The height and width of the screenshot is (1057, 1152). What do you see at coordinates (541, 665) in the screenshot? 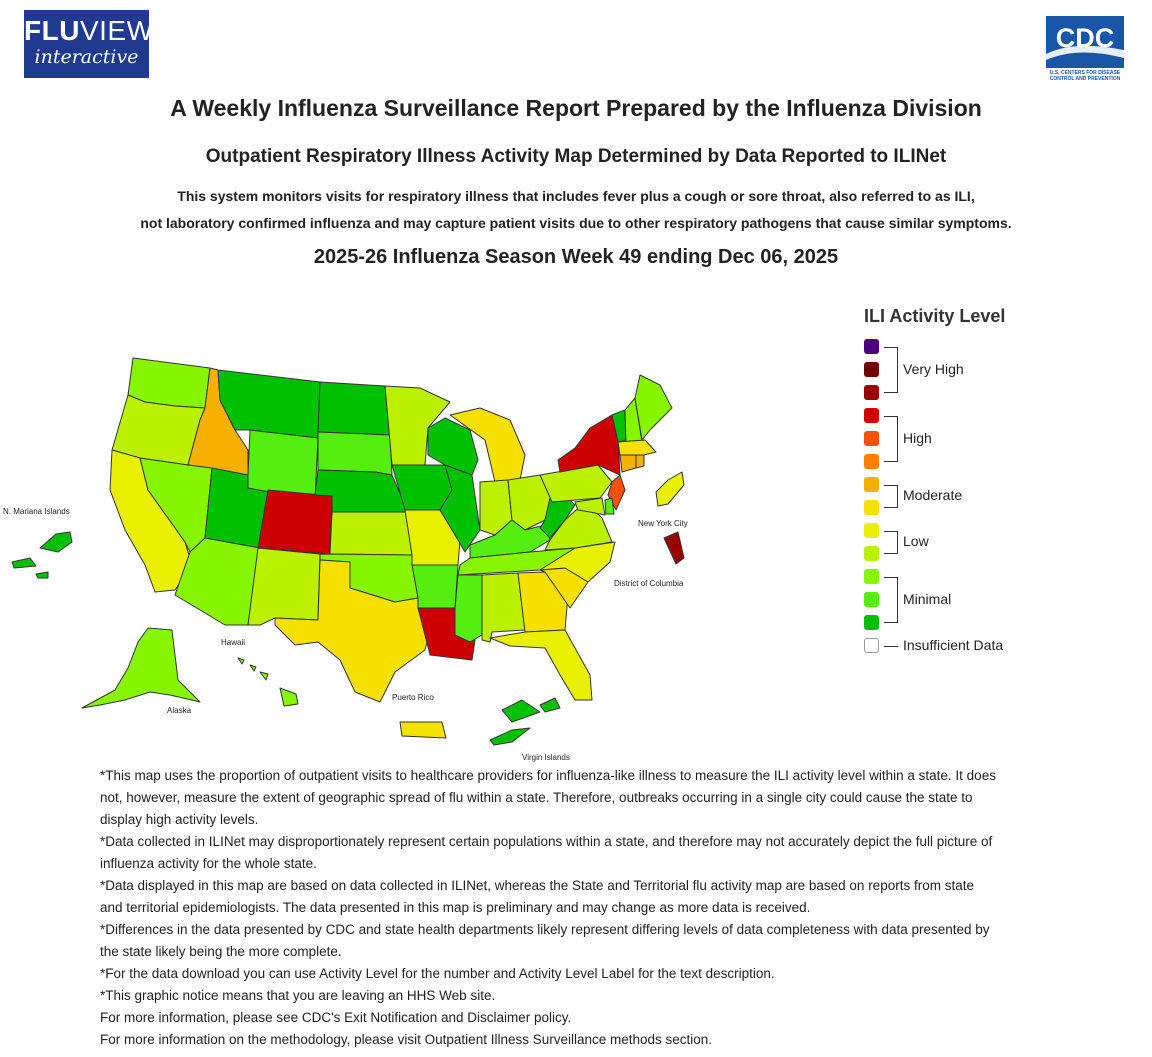
I see `state-fl` at bounding box center [541, 665].